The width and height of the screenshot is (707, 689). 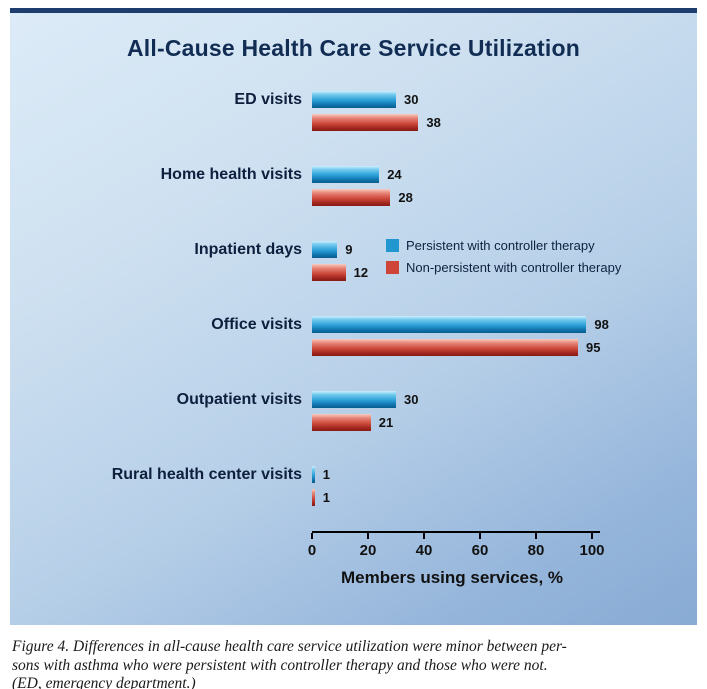 What do you see at coordinates (361, 272) in the screenshot?
I see `bar-value-label: 12` at bounding box center [361, 272].